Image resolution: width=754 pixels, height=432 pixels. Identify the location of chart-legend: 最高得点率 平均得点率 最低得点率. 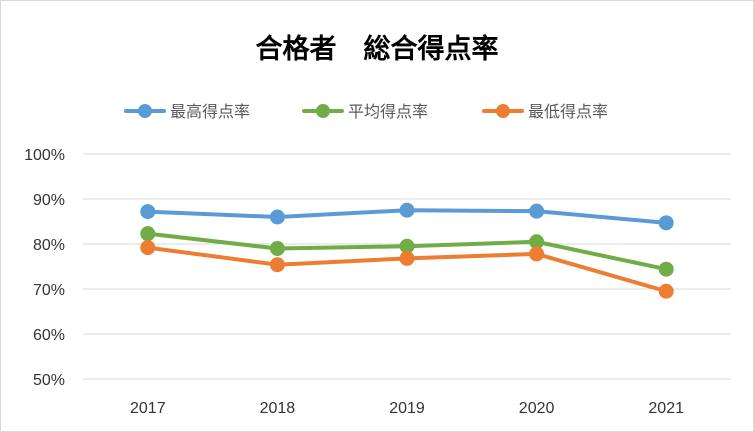
(366, 111).